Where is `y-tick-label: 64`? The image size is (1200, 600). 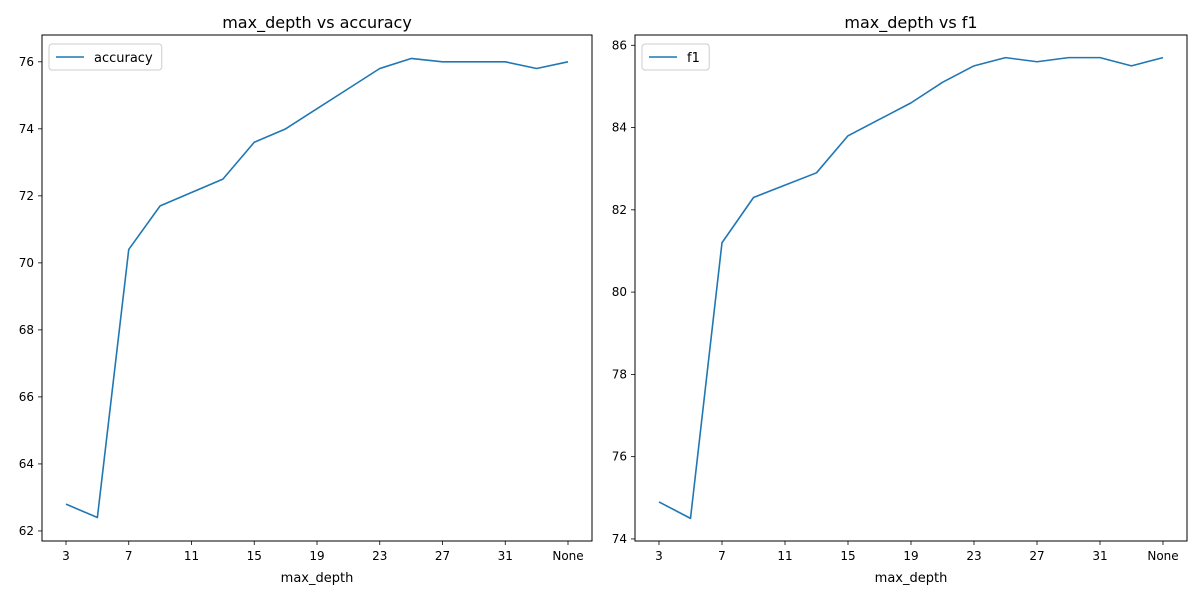
y-tick-label: 64 is located at coordinates (26, 464).